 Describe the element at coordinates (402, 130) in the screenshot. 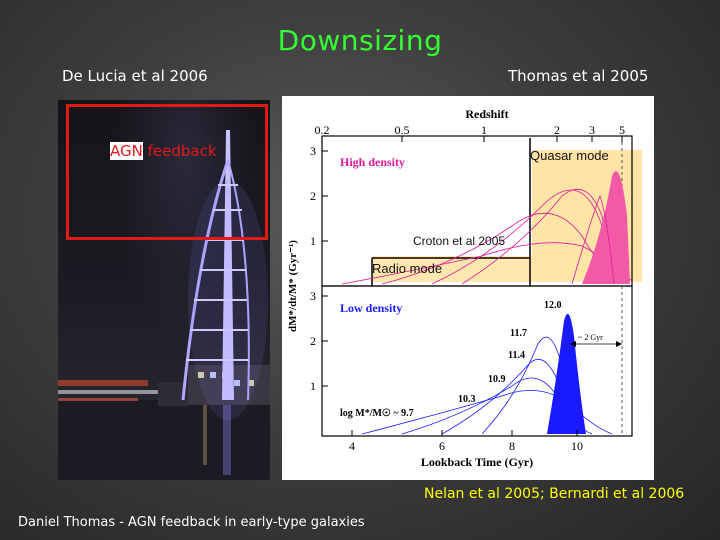

I see `redshift-tick: 0.5` at that location.